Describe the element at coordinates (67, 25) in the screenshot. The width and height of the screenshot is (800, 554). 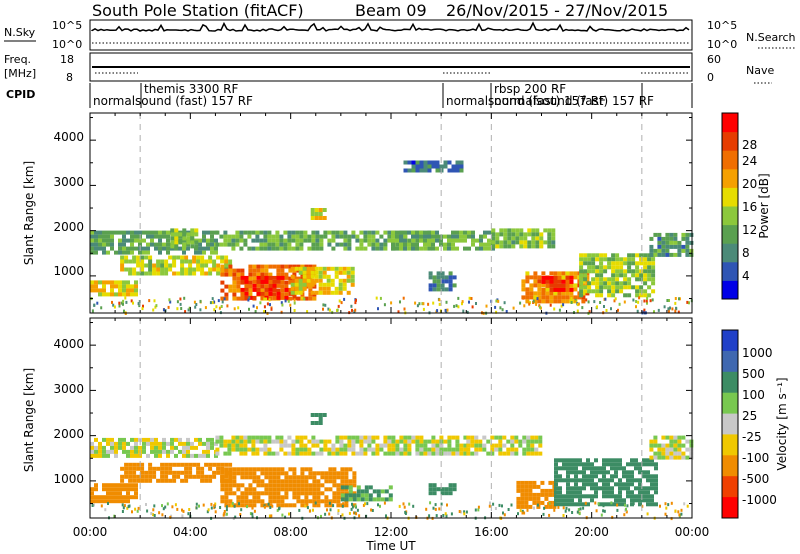
I see `noise-left-tick-top: 10^5` at that location.